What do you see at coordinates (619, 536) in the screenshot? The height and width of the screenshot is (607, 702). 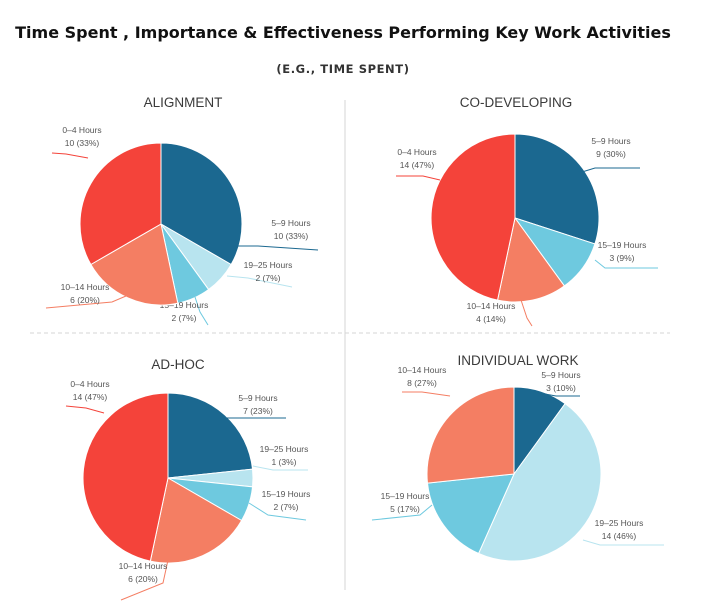 I see `slice-value-label: 14 (46%)` at bounding box center [619, 536].